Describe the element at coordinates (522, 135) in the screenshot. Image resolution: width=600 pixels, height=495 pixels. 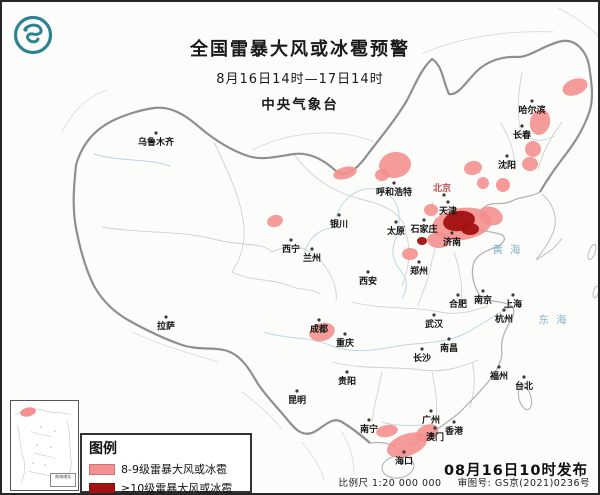
I see `city-label: 长春` at that location.